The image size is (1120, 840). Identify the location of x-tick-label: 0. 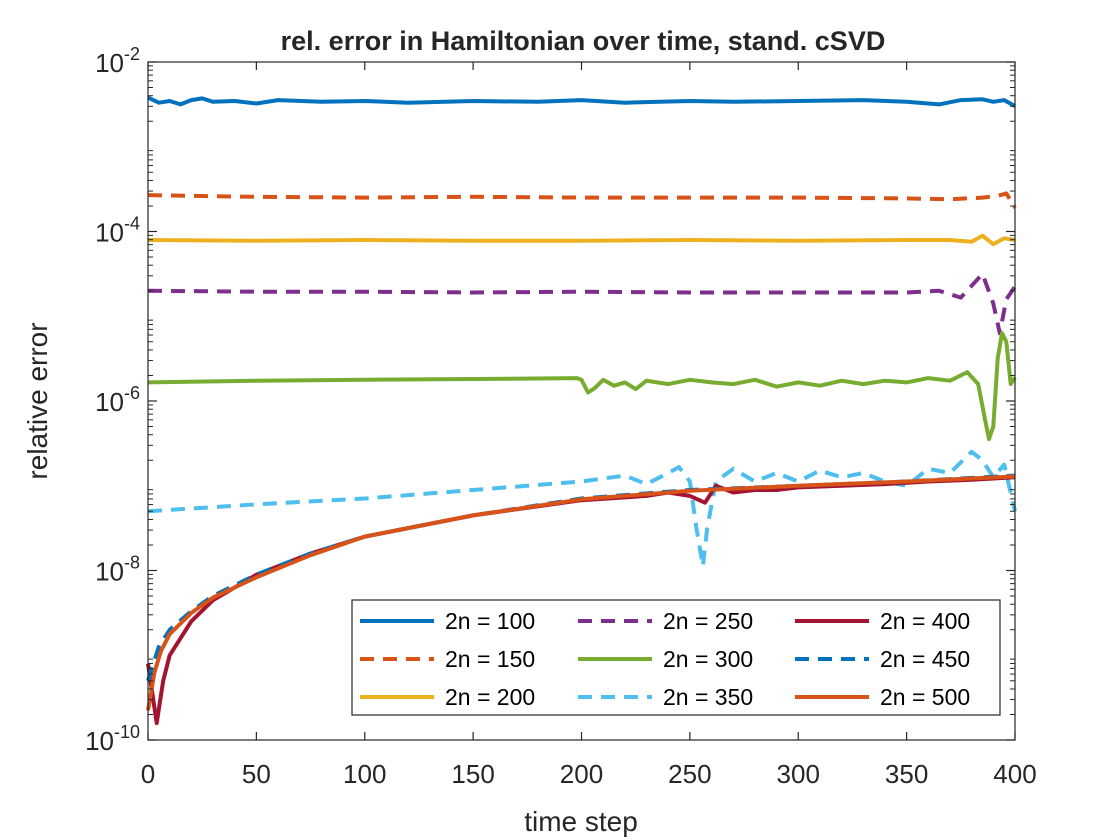
(148, 774).